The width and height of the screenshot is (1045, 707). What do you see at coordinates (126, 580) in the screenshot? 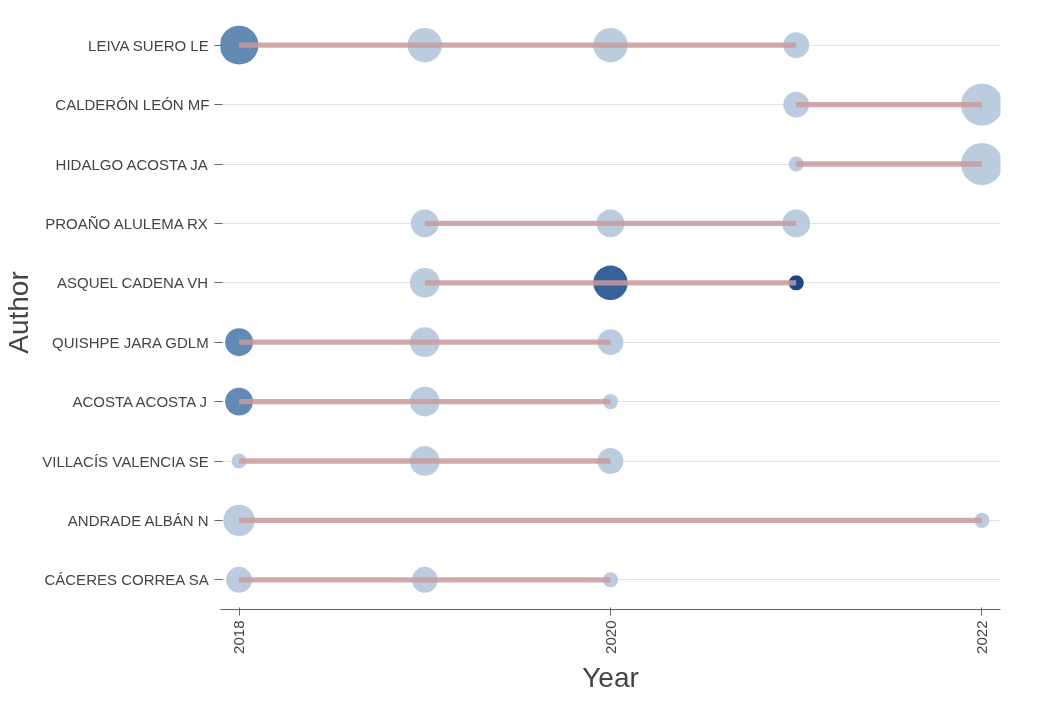
I see `y-tick-label: CÁCERES CORREA SA` at bounding box center [126, 580].